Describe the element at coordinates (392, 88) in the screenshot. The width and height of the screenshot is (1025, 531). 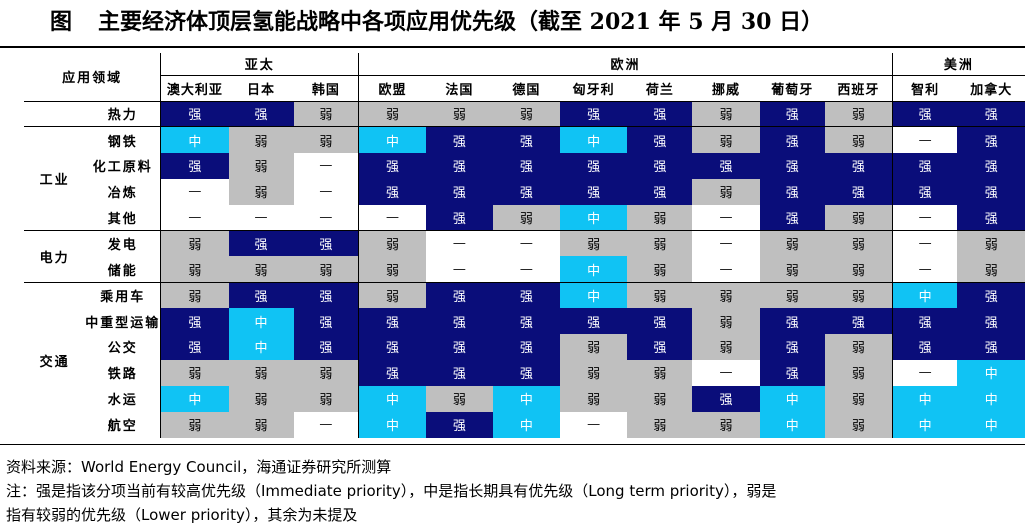
I see `country-header: 欧盟` at that location.